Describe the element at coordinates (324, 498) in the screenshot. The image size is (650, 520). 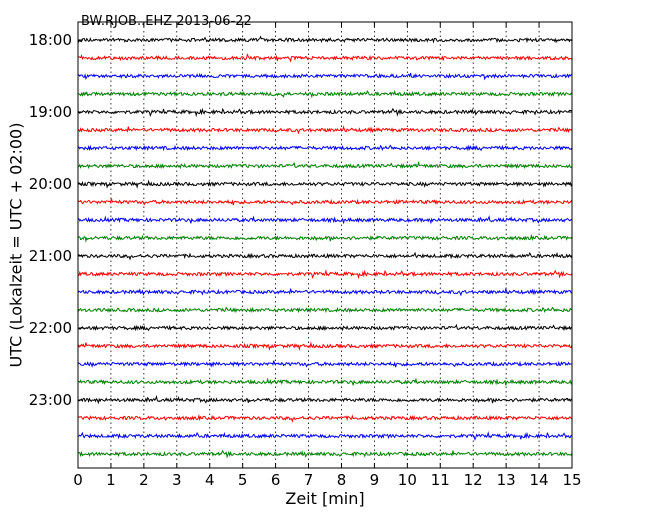
I see `x-axis-label: Zeit [min]` at that location.